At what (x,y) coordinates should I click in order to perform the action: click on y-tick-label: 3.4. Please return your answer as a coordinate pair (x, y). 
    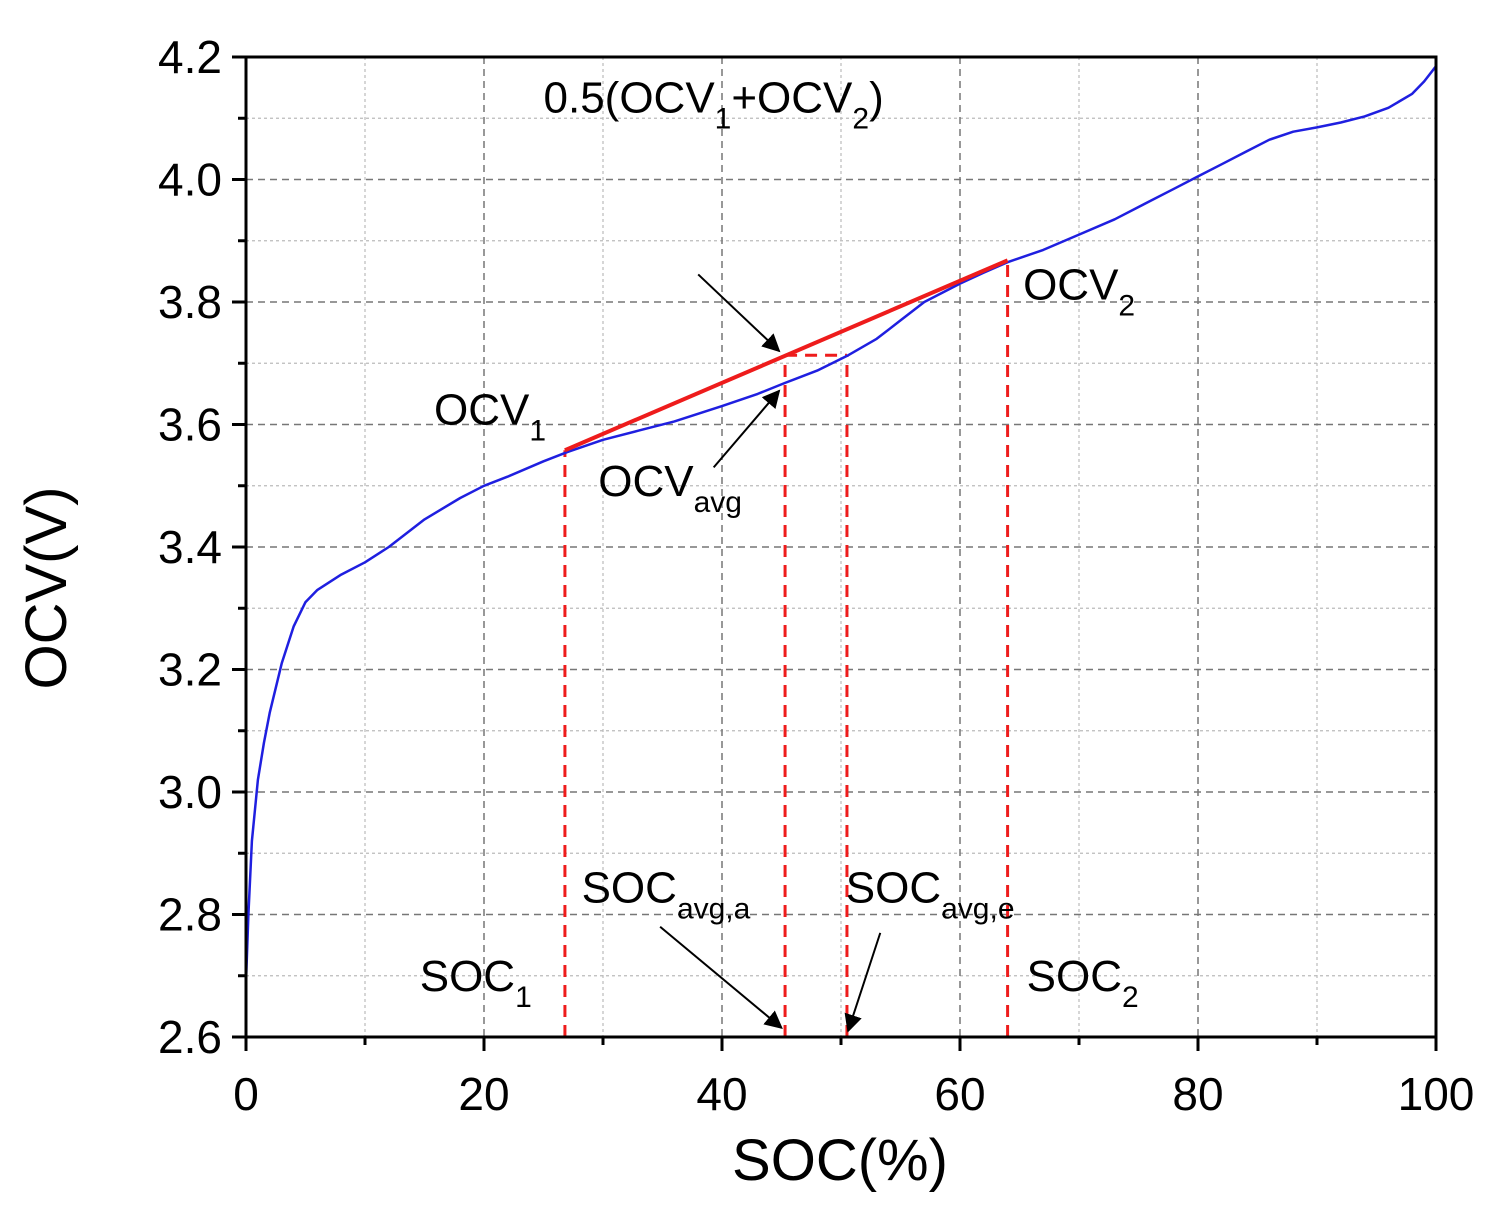
    Looking at the image, I should click on (190, 547).